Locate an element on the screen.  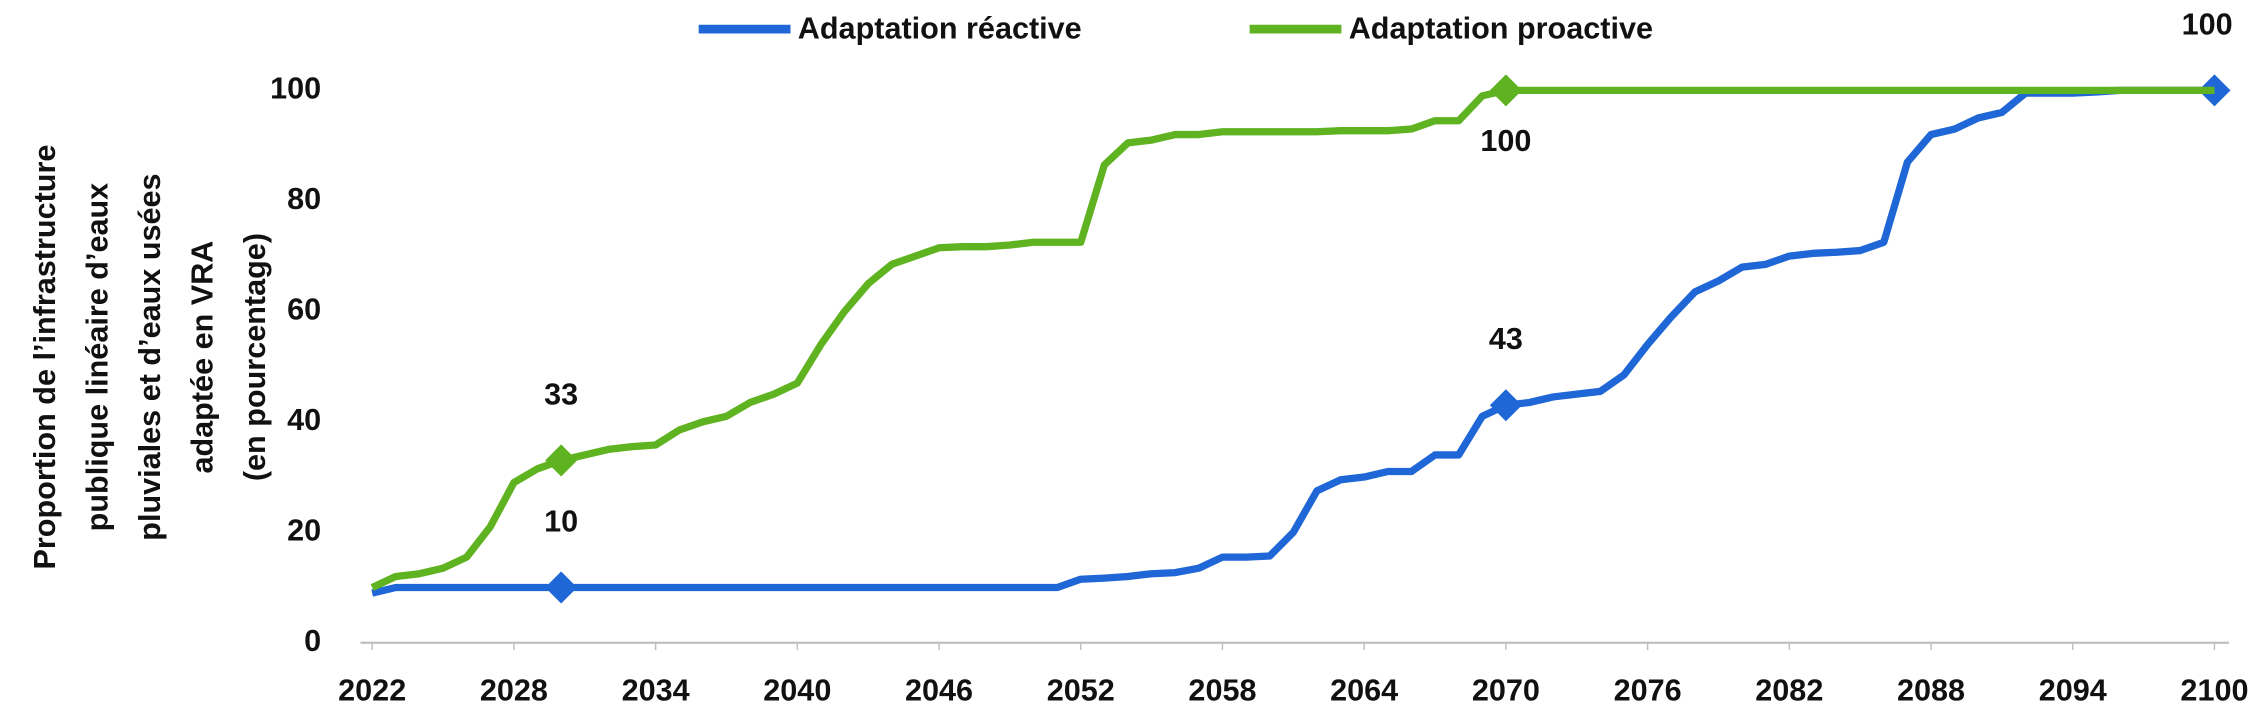
y-axis-label-line: Proportion de l’infrastructure is located at coordinates (45, 357).